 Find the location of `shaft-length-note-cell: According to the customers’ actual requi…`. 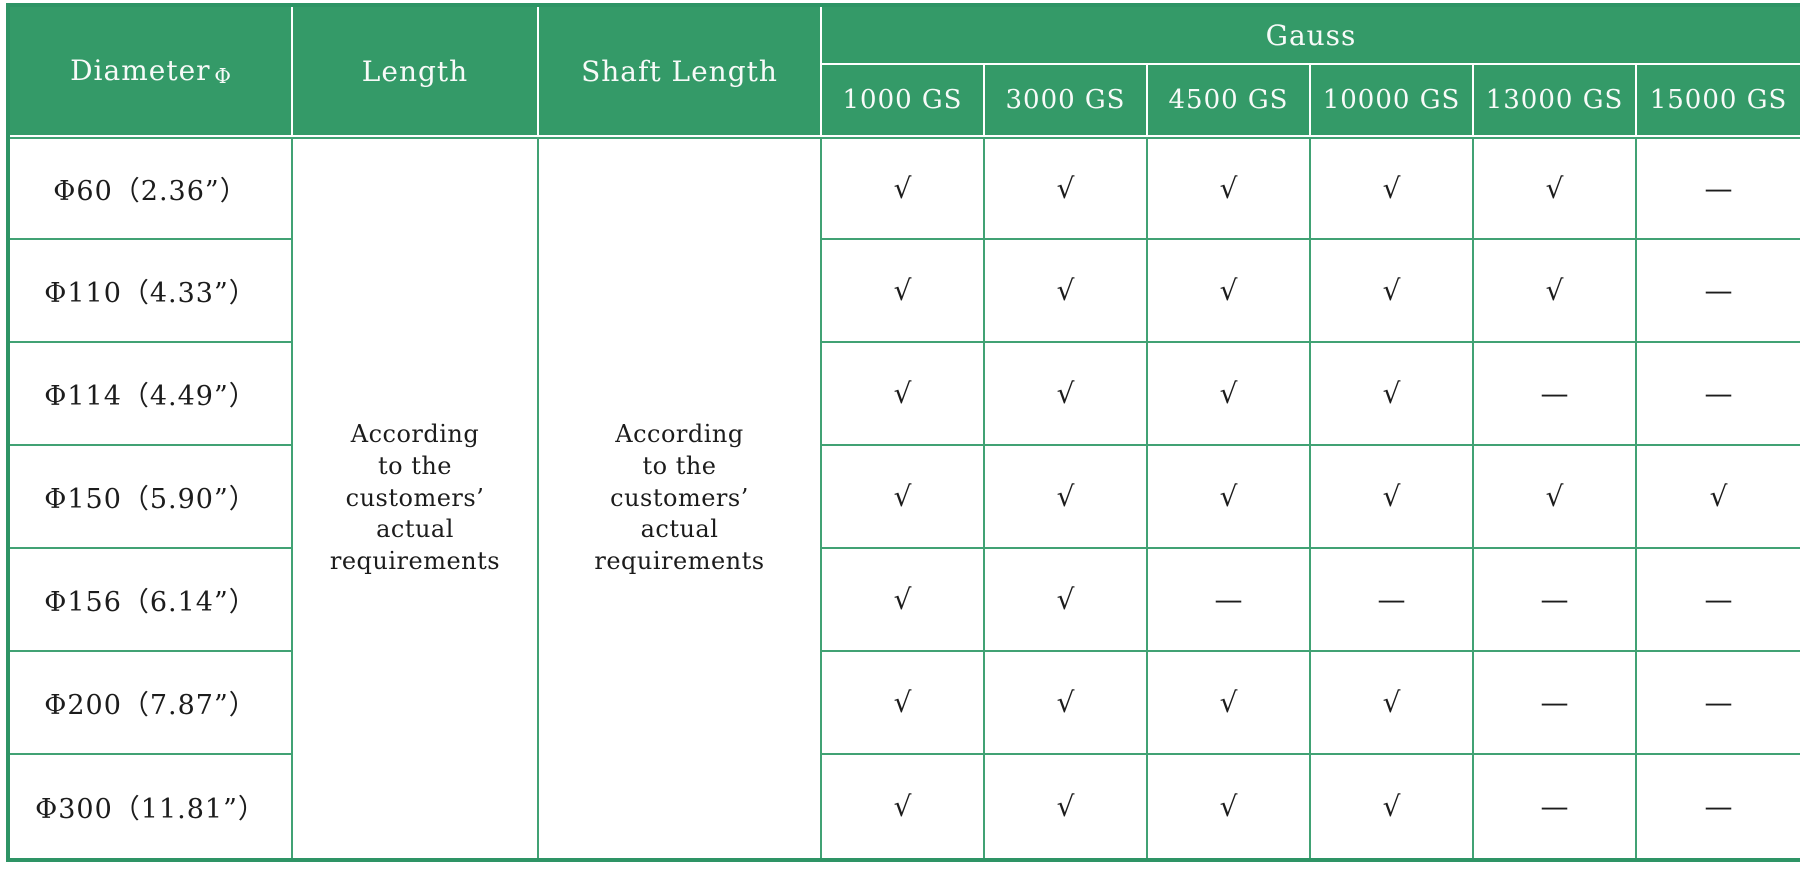

shaft-length-note-cell: According to the customers’ actual requi… is located at coordinates (680, 497).